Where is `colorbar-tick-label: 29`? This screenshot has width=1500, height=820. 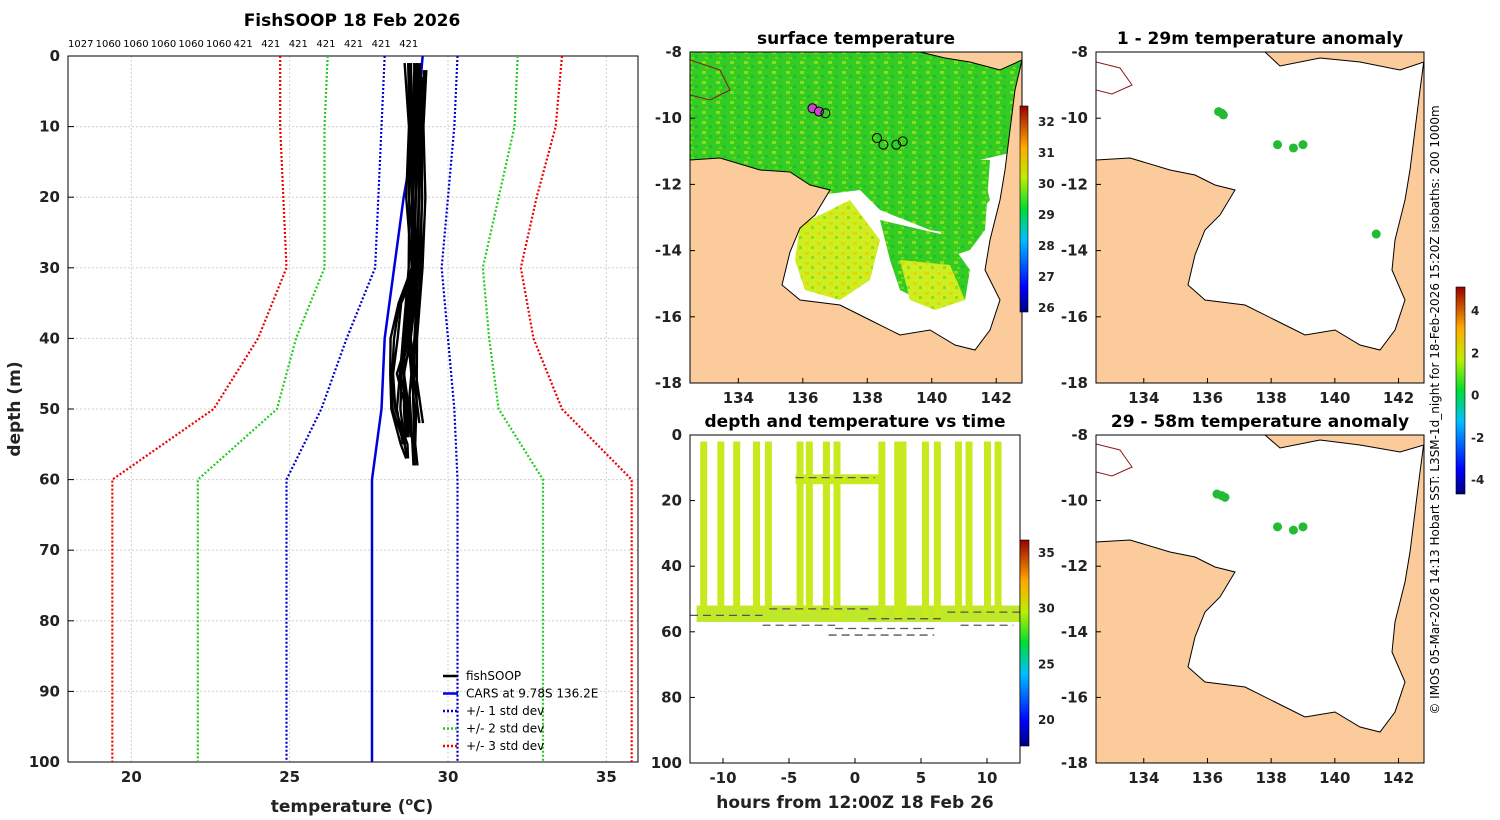
colorbar-tick-label: 29 is located at coordinates (1046, 215).